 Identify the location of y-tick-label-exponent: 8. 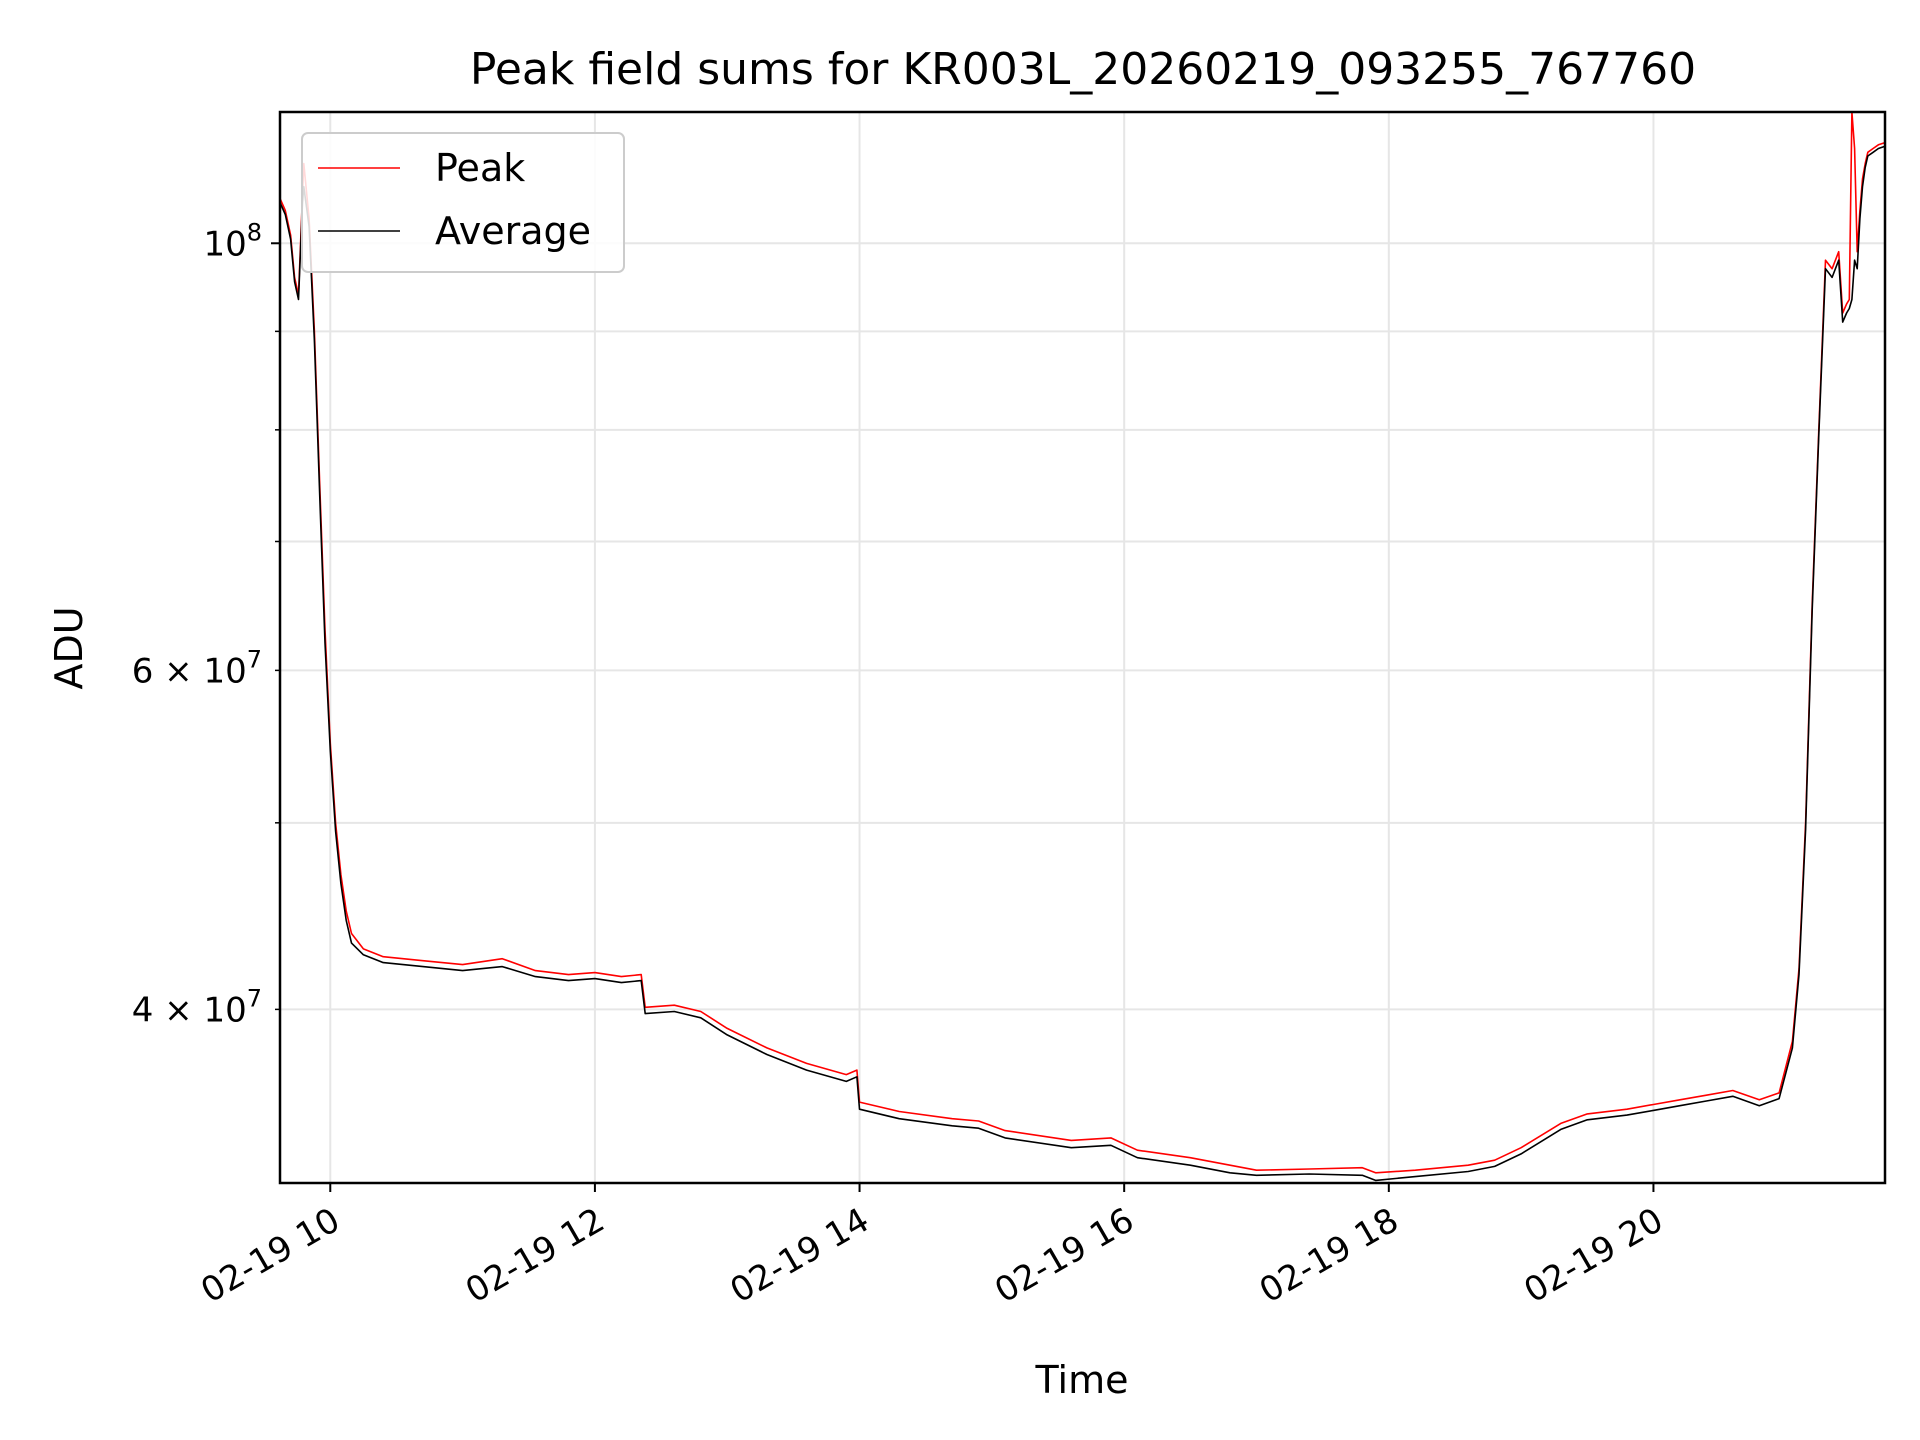
(254, 232).